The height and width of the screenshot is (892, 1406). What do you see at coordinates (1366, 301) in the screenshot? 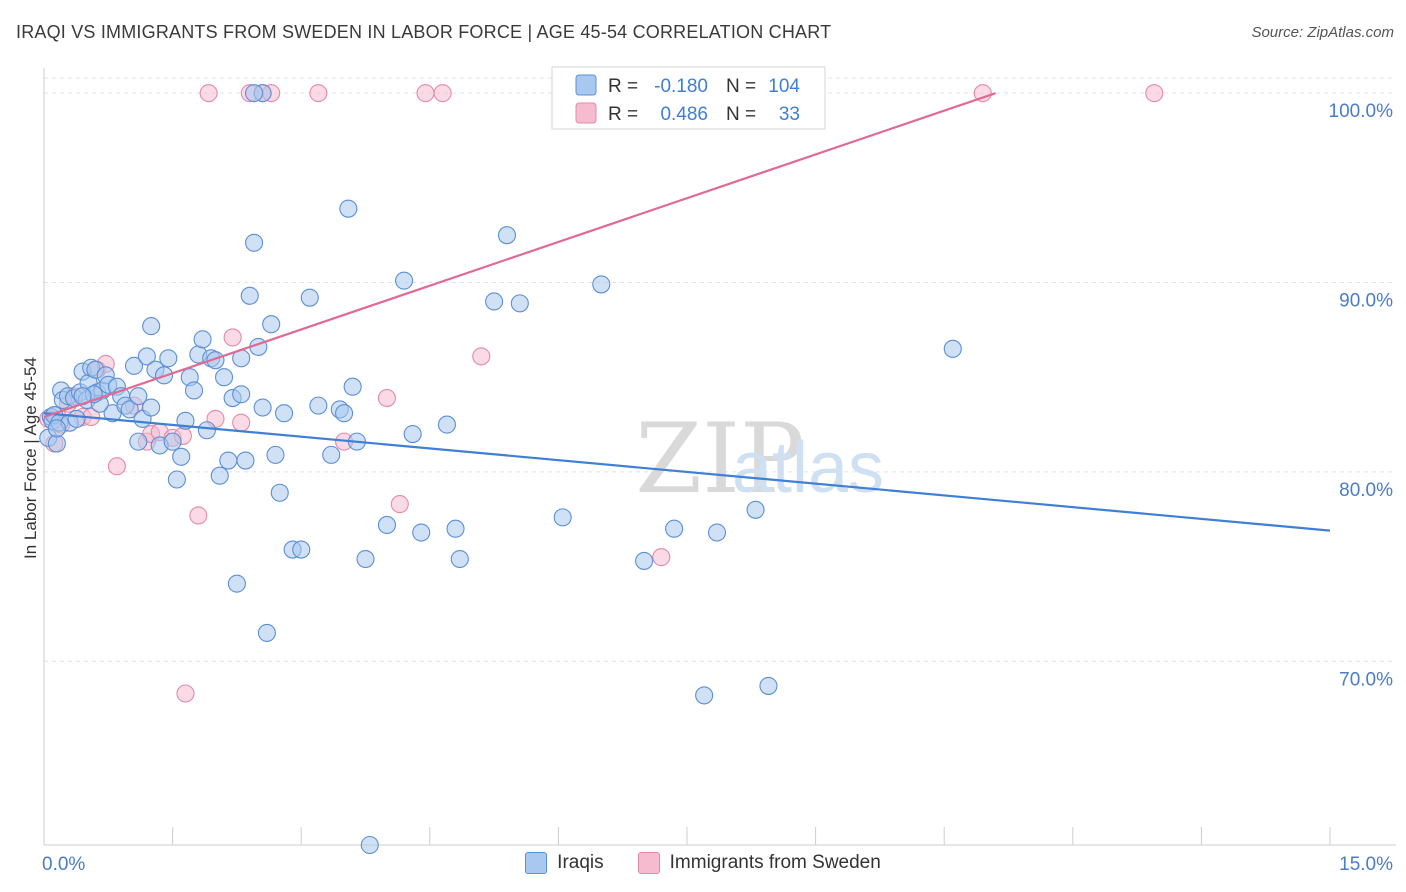
I see `y-tick-label: 90.0%` at bounding box center [1366, 301].